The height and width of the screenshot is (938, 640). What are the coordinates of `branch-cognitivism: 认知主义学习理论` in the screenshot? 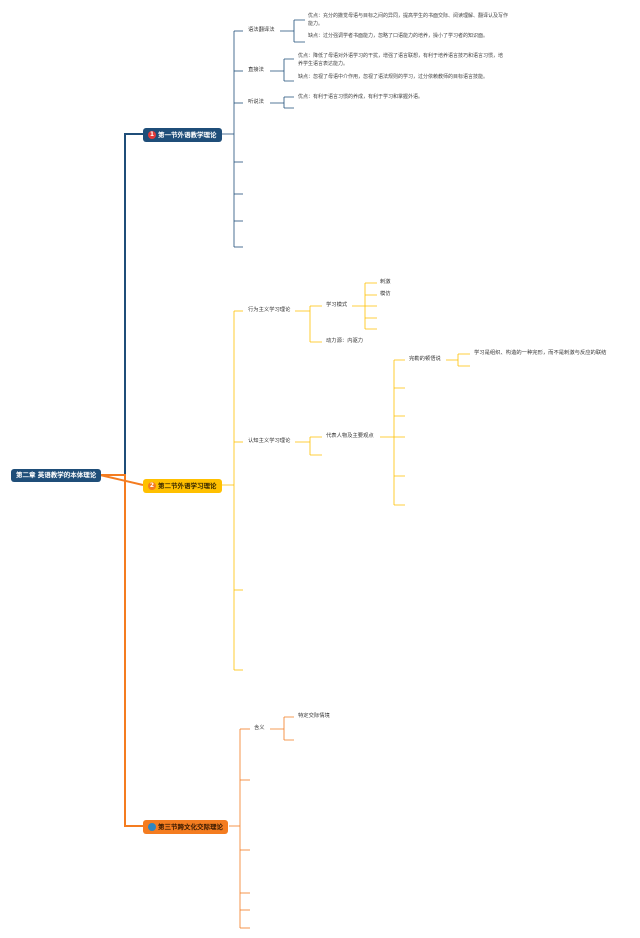 It's located at (269, 441).